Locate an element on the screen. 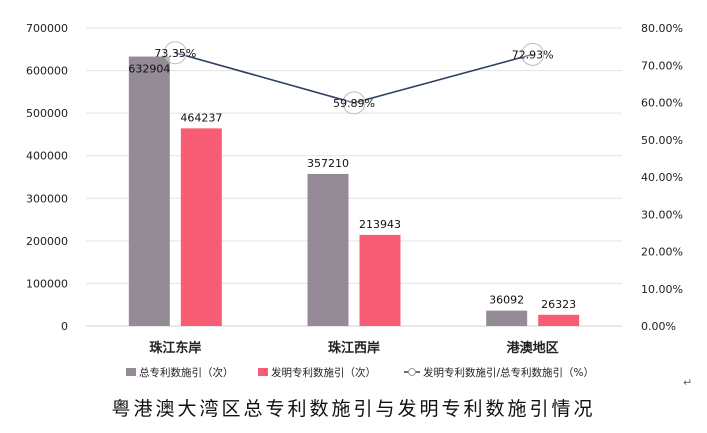  legend: 总专利数施引（次） 发明专利数施引（次） 发明专利数施引/总专利数施引（%） is located at coordinates (360, 372).